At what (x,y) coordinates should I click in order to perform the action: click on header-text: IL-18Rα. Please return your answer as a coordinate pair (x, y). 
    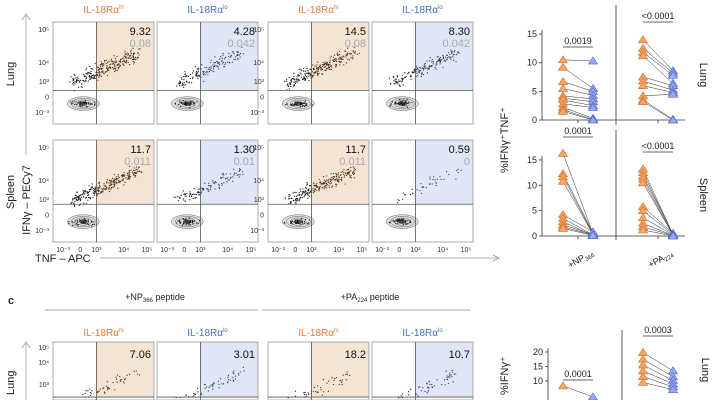
    Looking at the image, I should click on (420, 10).